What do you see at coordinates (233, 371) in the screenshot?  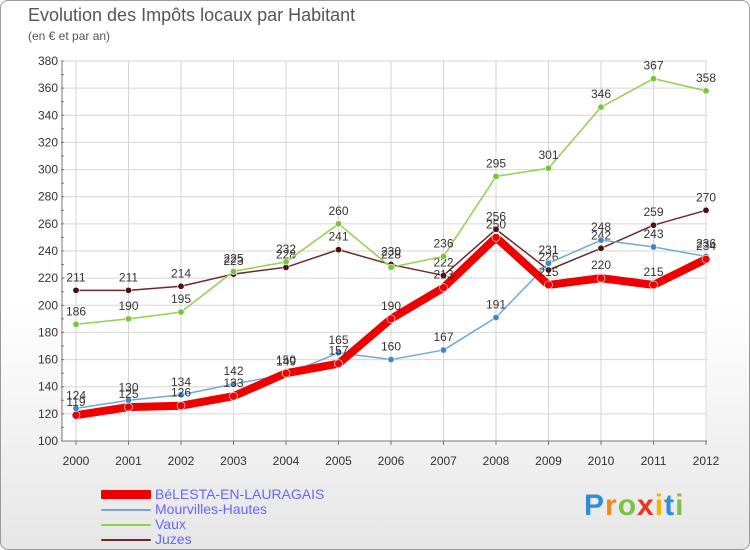 I see `data-label-mourvilles-hautes: 142` at bounding box center [233, 371].